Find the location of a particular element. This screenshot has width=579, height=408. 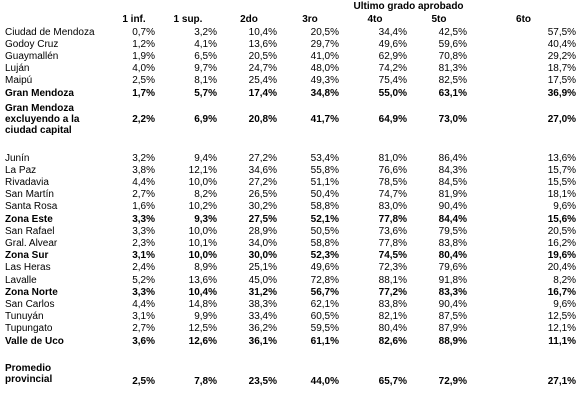

cell-value: 5,7% is located at coordinates (205, 93).